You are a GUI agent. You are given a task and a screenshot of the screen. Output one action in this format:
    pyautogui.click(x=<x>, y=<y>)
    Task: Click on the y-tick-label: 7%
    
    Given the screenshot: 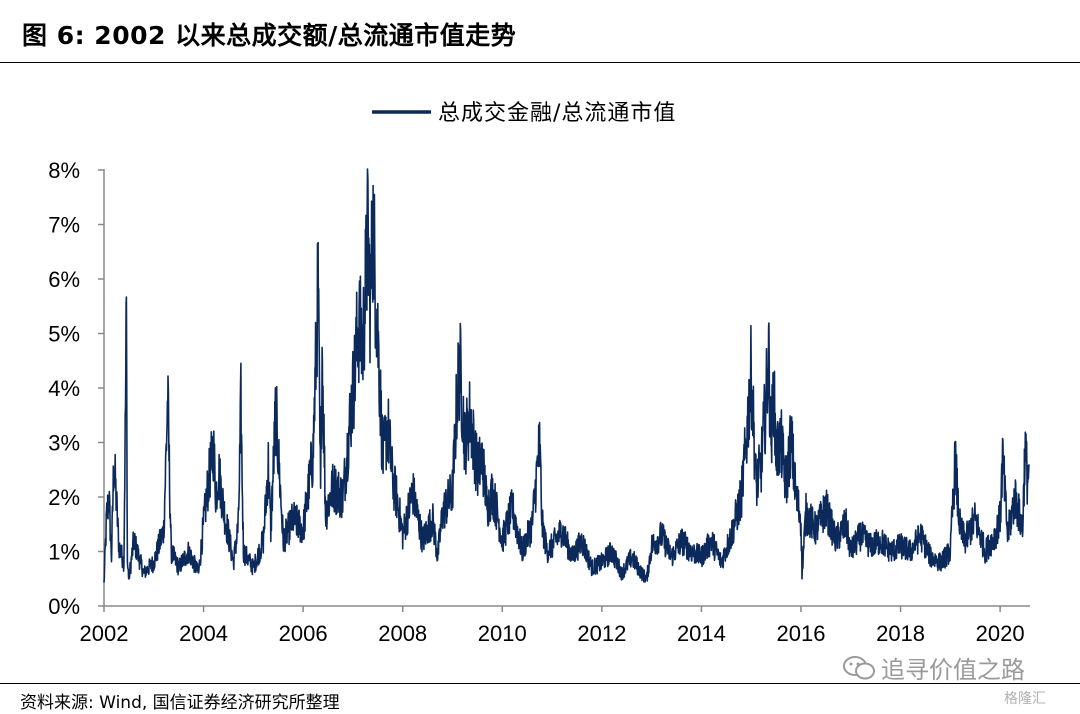 What is the action you would take?
    pyautogui.click(x=64, y=225)
    